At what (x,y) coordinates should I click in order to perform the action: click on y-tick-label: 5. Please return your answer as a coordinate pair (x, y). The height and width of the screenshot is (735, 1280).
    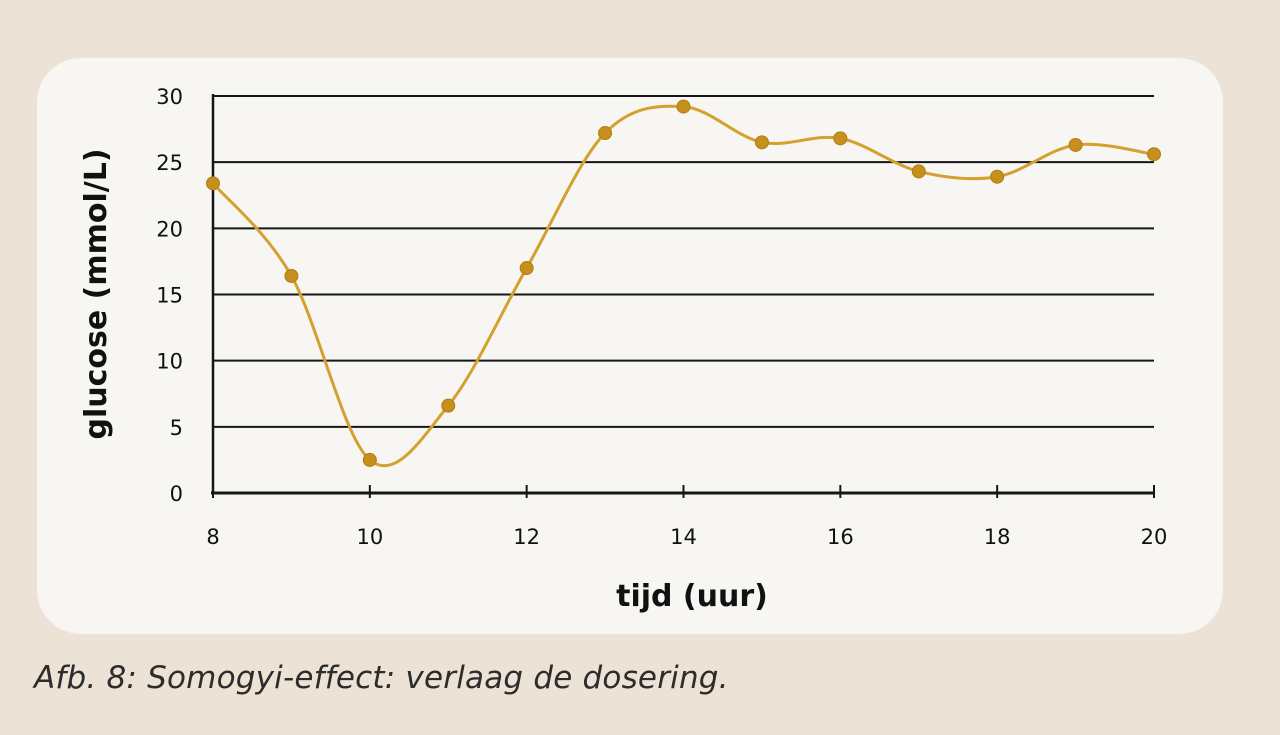
    Looking at the image, I should click on (176, 428).